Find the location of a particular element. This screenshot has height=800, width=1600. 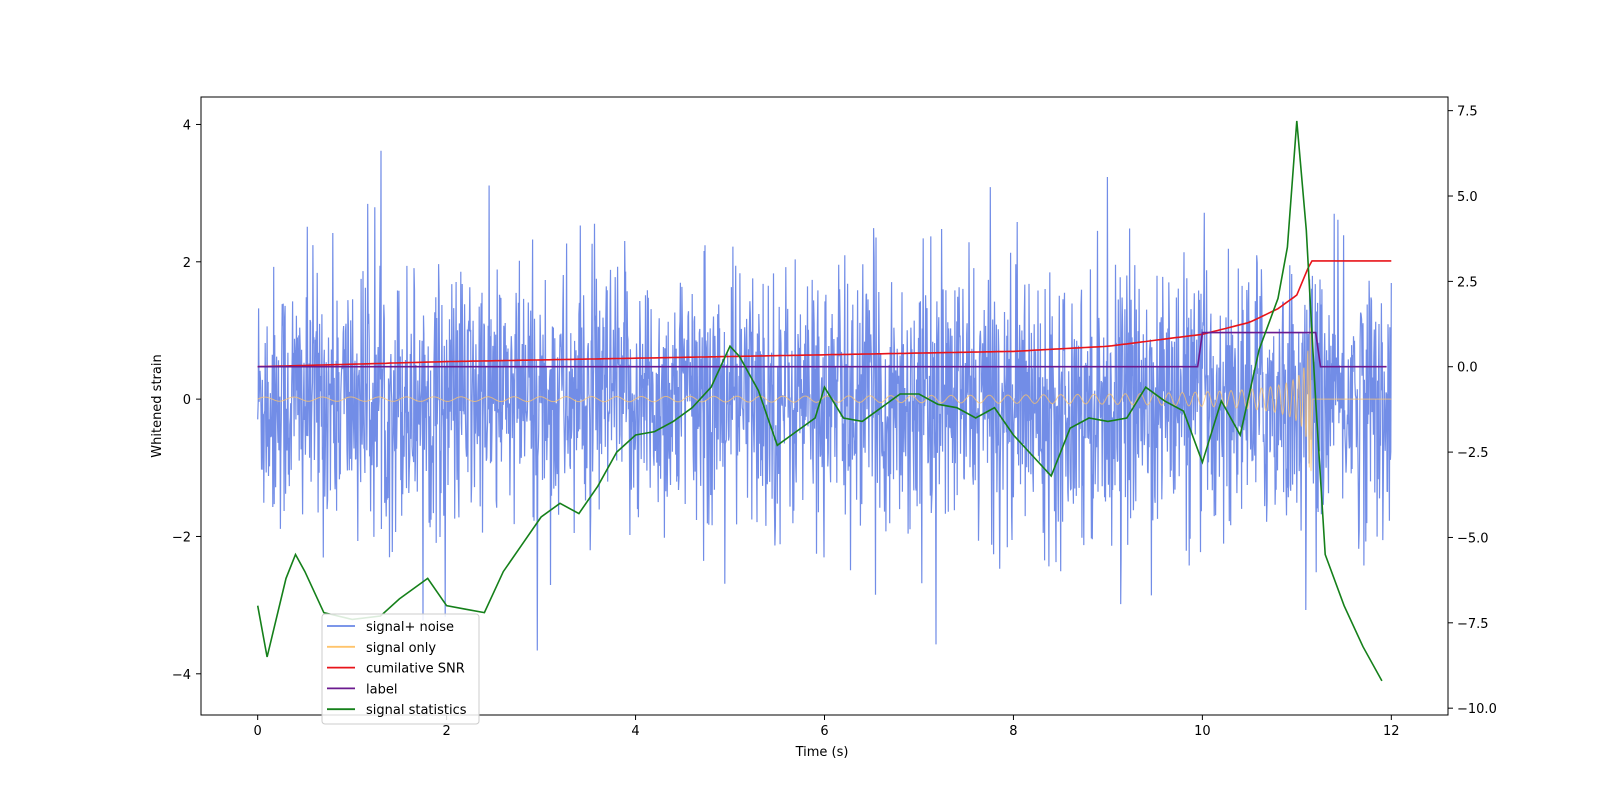

legend-label: label is located at coordinates (381, 689).